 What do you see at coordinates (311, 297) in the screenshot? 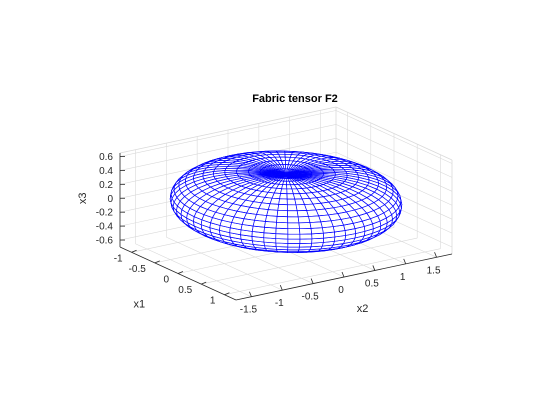
I see `x2-tick-label: -0.5` at bounding box center [311, 297].